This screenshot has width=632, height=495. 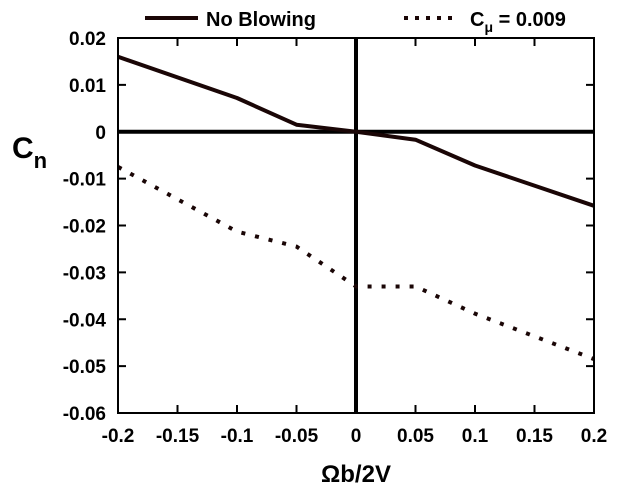 What do you see at coordinates (85, 180) in the screenshot?
I see `y-tick-label: -0.01` at bounding box center [85, 180].